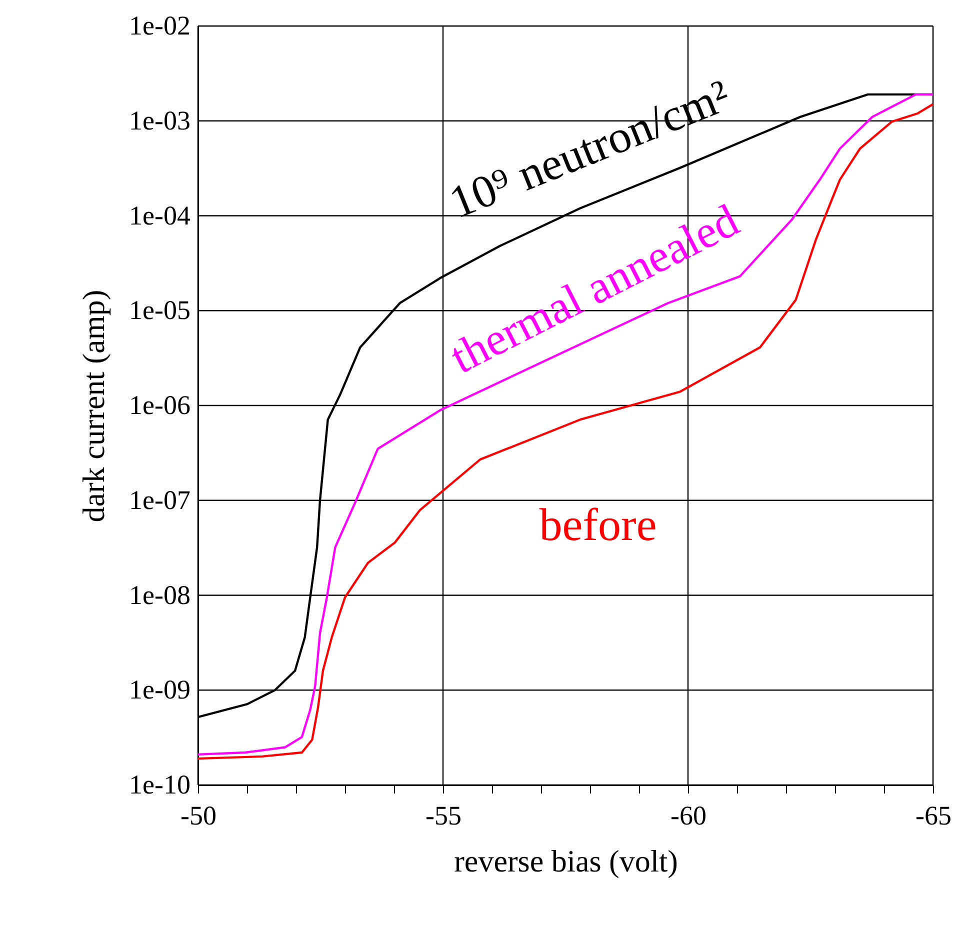 Image resolution: width=960 pixels, height=929 pixels. I want to click on y-tick-label: 1e-06, so click(159, 405).